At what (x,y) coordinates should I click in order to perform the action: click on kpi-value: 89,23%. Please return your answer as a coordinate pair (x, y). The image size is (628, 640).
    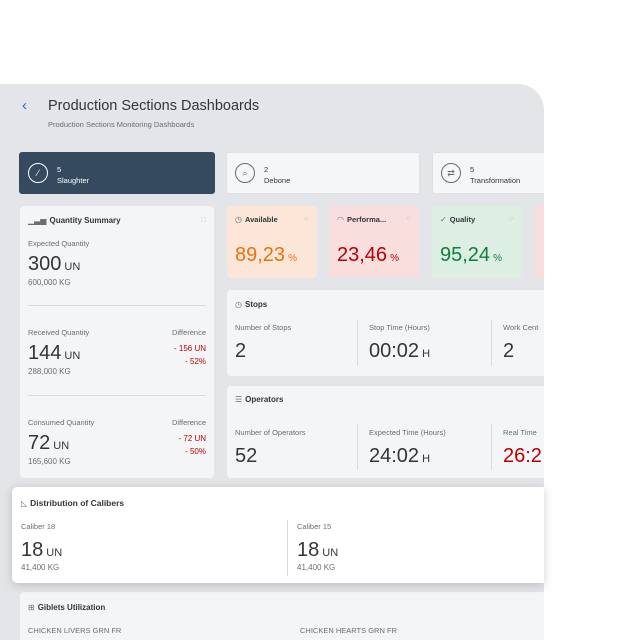
    Looking at the image, I should click on (266, 255).